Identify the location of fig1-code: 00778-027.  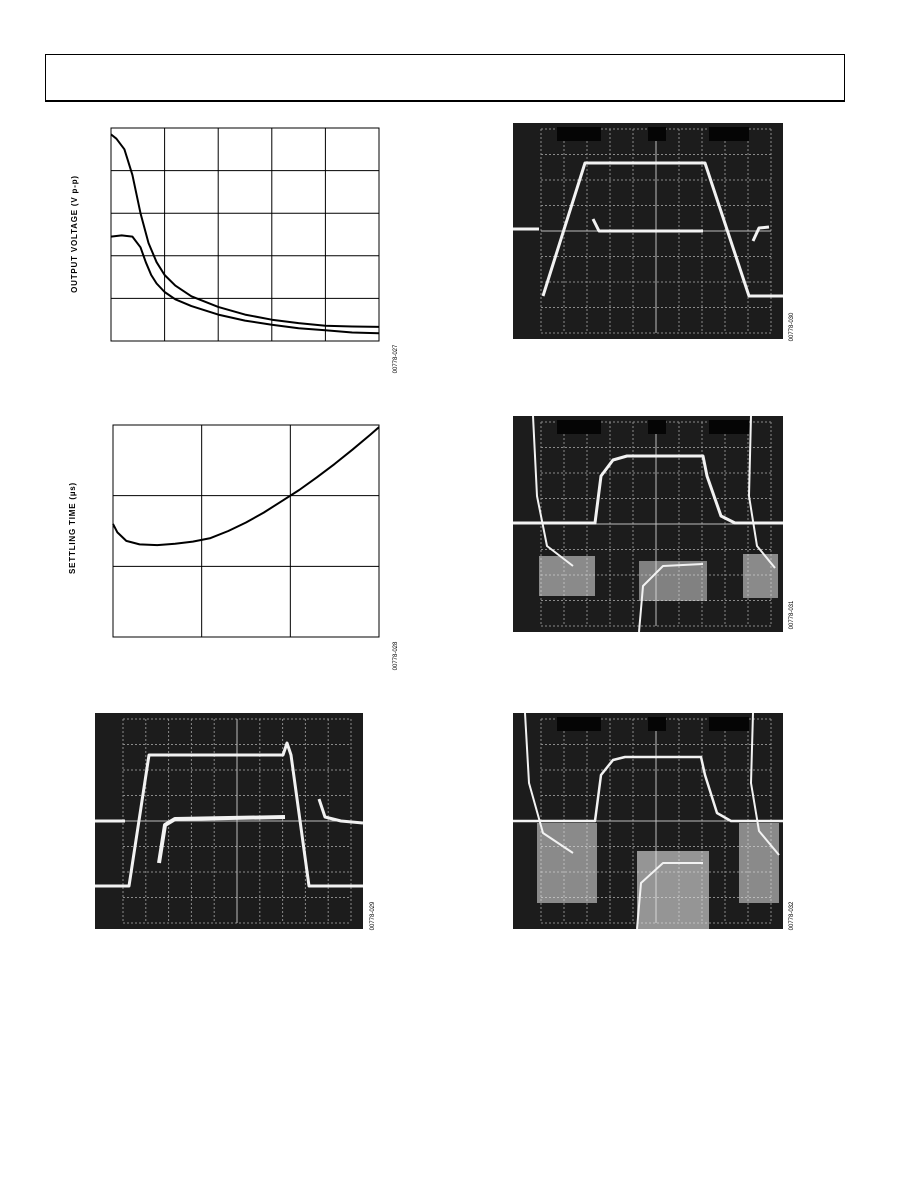
(396, 359).